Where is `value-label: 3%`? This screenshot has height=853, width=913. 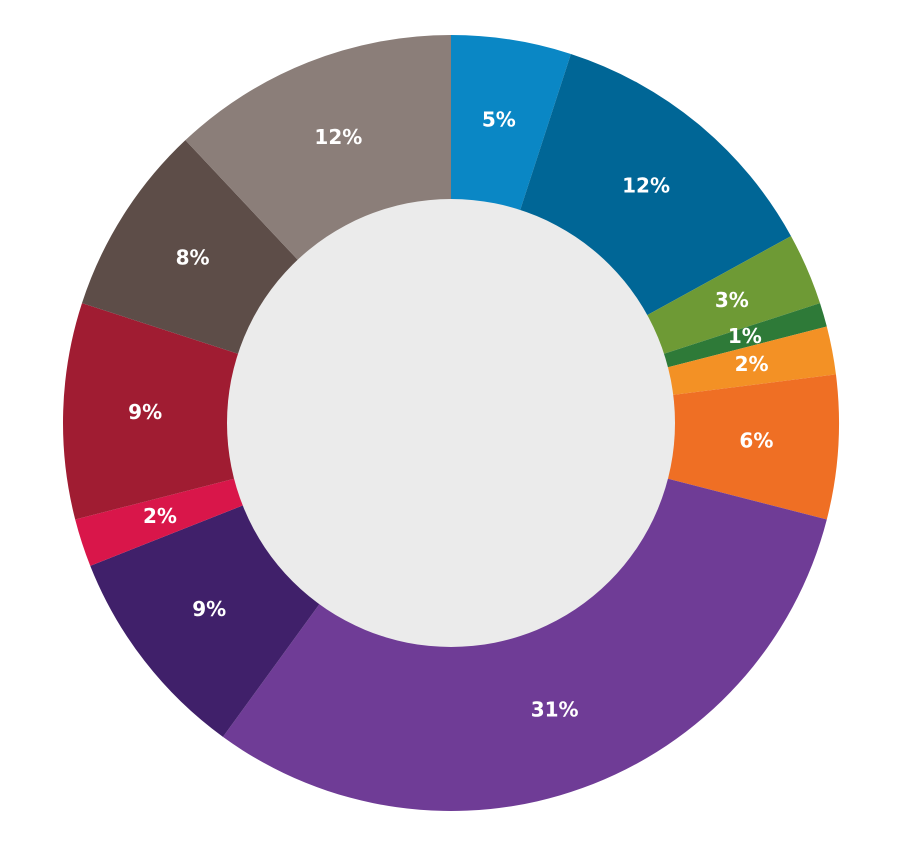 value-label: 3% is located at coordinates (732, 300).